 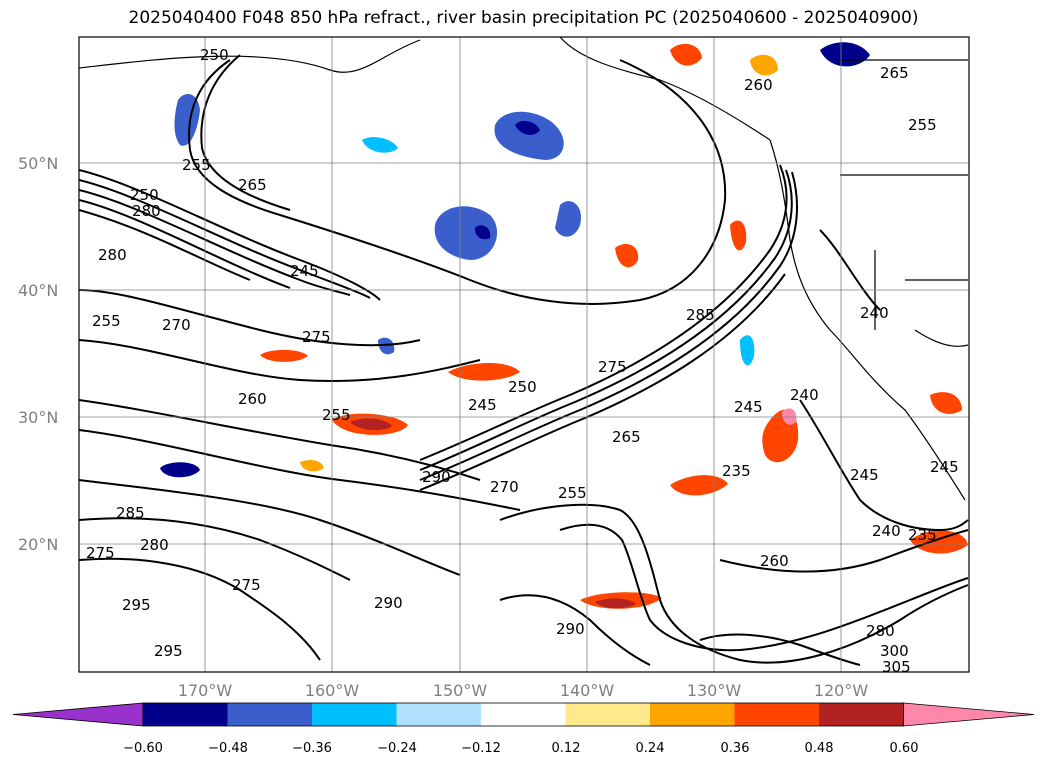 What do you see at coordinates (38, 290) in the screenshot?
I see `lat-label: 40°N` at bounding box center [38, 290].